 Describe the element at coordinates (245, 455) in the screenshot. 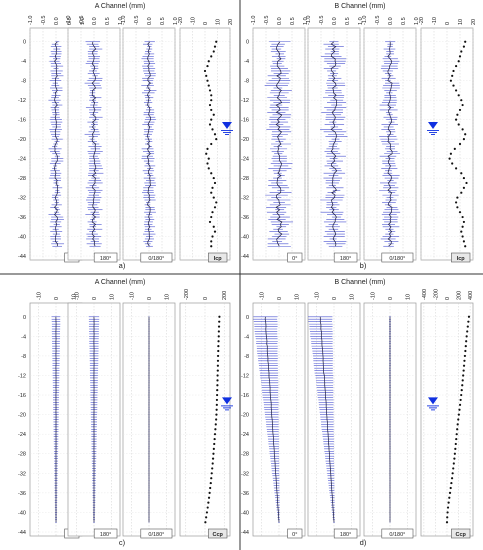

I see `y-tick-label: -28` at that location.